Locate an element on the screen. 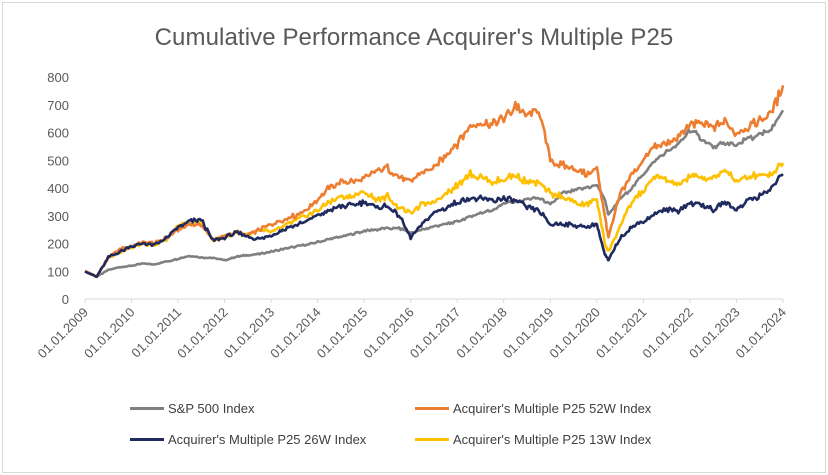 This screenshot has width=828, height=475. y-tick-label: 100 is located at coordinates (58, 271).